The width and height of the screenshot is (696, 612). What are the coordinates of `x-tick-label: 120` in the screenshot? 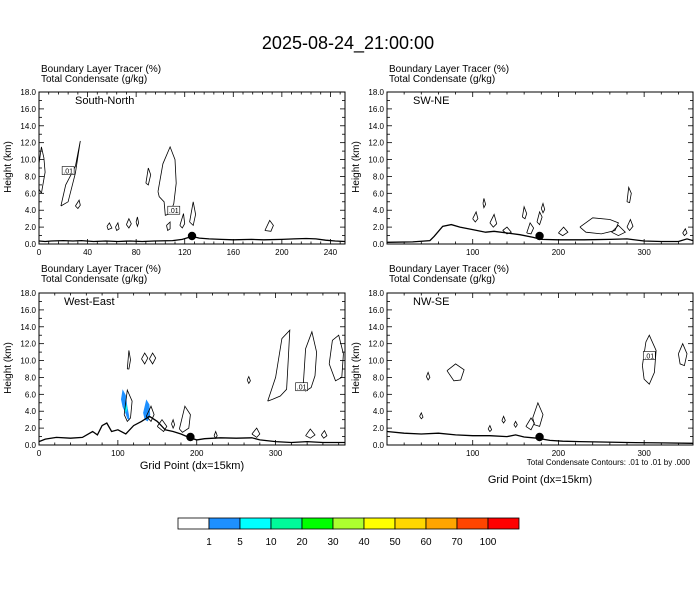 It's located at (185, 252).